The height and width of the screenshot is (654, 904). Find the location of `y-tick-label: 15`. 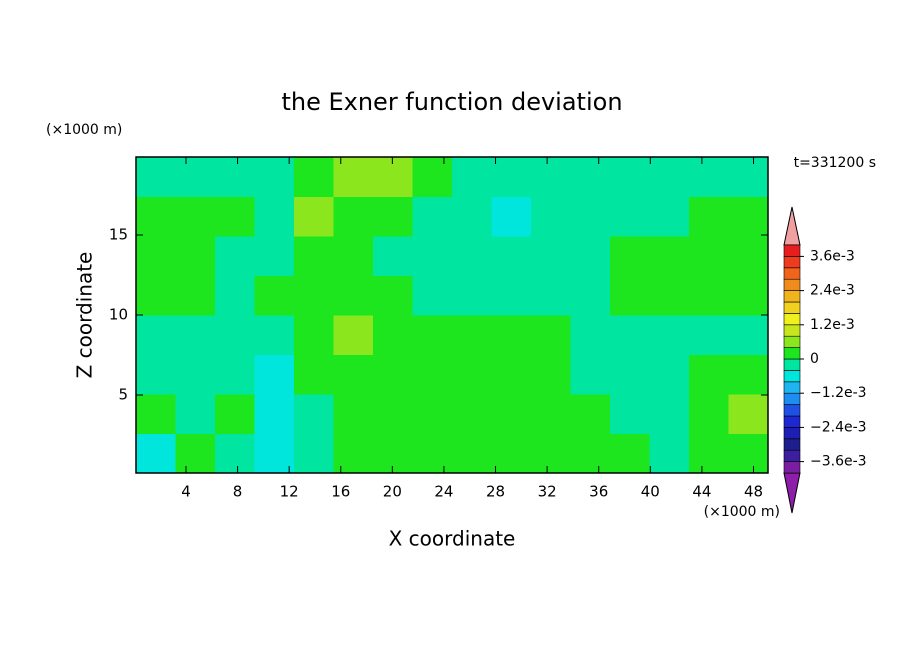

y-tick-label: 15 is located at coordinates (118, 235).